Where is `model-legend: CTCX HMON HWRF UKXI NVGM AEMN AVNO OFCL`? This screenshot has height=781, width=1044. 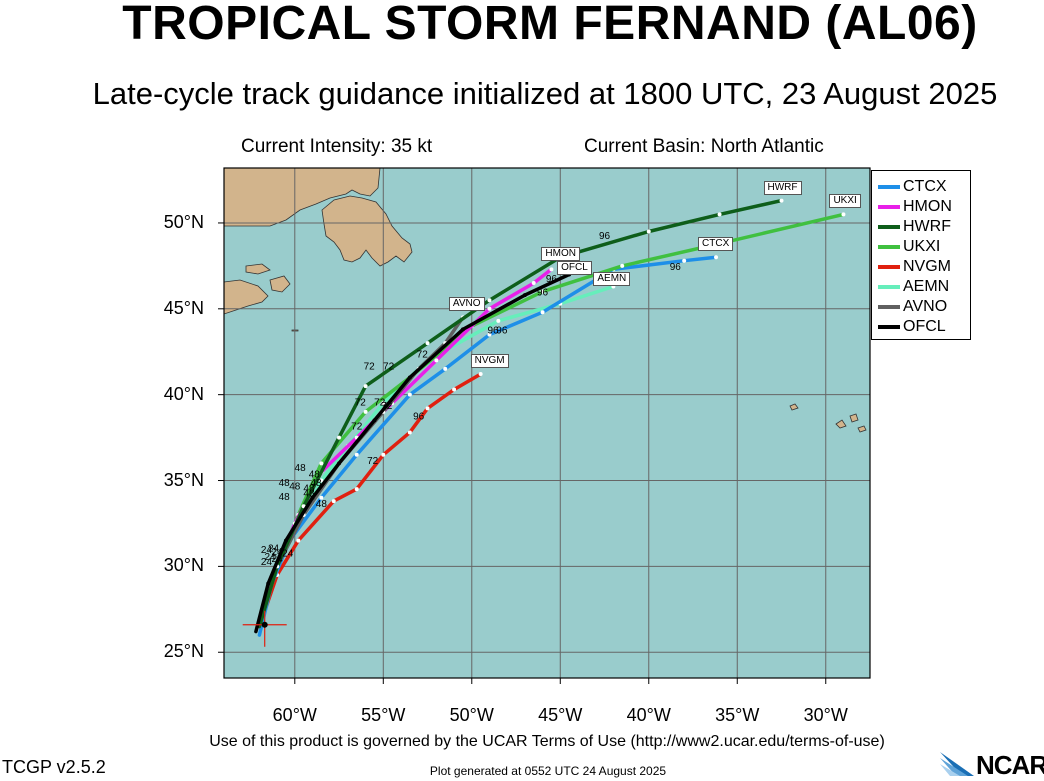 model-legend: CTCX HMON HWRF UKXI NVGM AEMN AVNO OFCL is located at coordinates (921, 255).